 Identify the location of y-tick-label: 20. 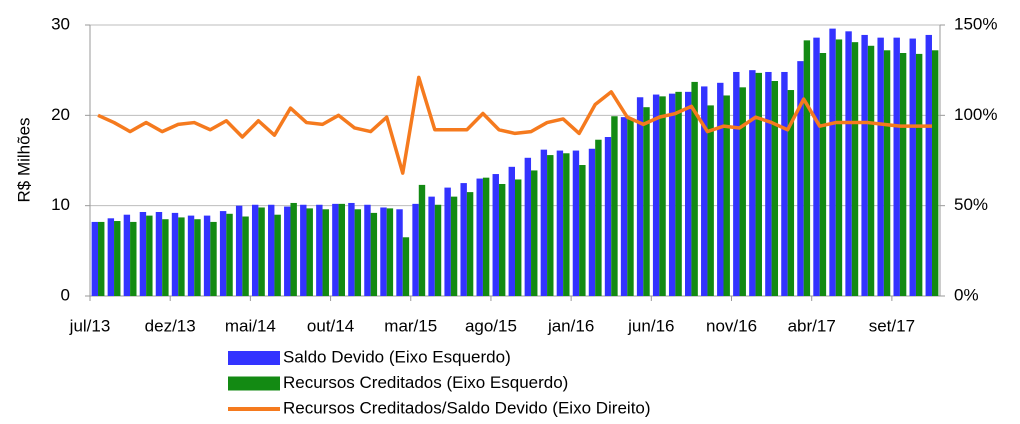
(60, 114).